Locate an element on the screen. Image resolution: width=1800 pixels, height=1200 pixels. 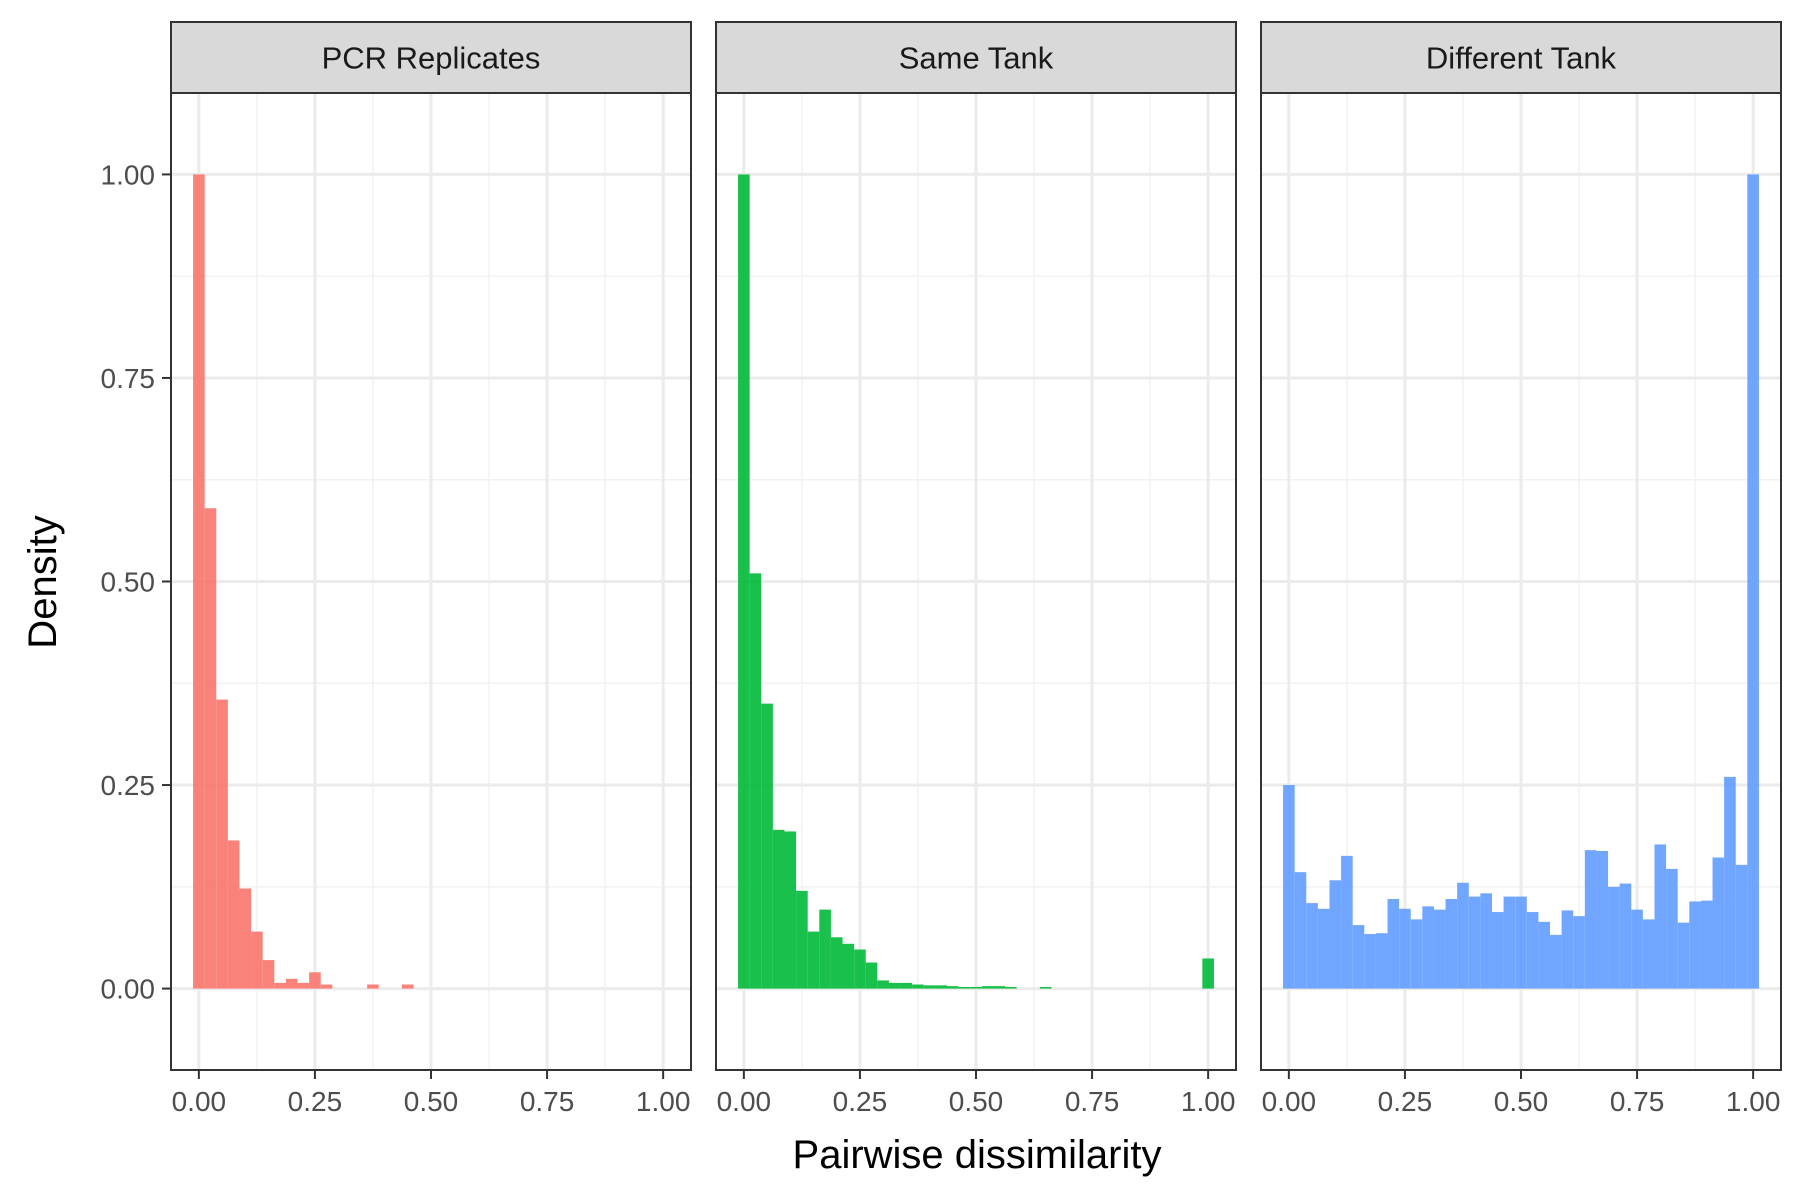
facet-strip-label: PCR Replicates is located at coordinates (431, 58).